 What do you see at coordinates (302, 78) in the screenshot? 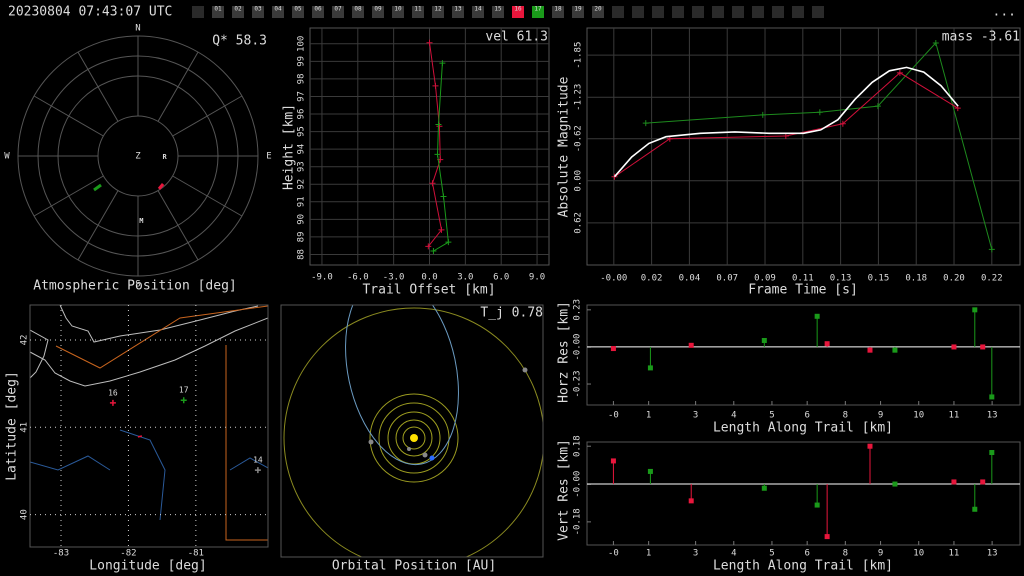
I see `y-tick-label: 98` at bounding box center [302, 78].